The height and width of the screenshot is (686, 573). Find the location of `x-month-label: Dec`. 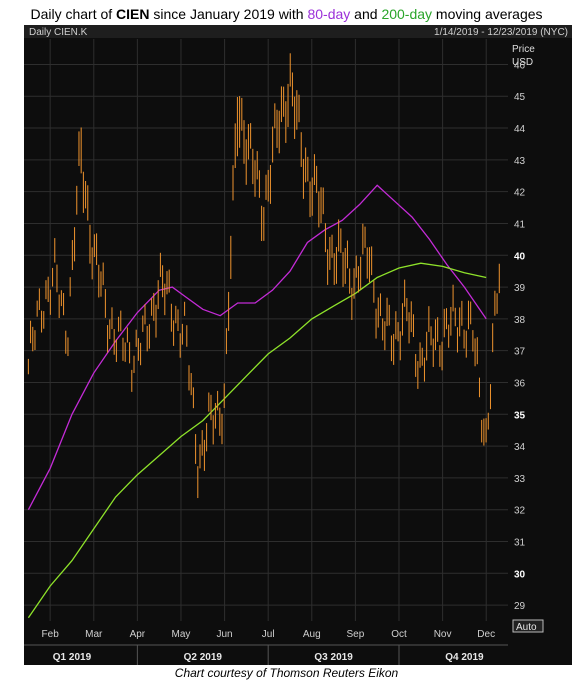

x-month-label: Dec is located at coordinates (486, 634).